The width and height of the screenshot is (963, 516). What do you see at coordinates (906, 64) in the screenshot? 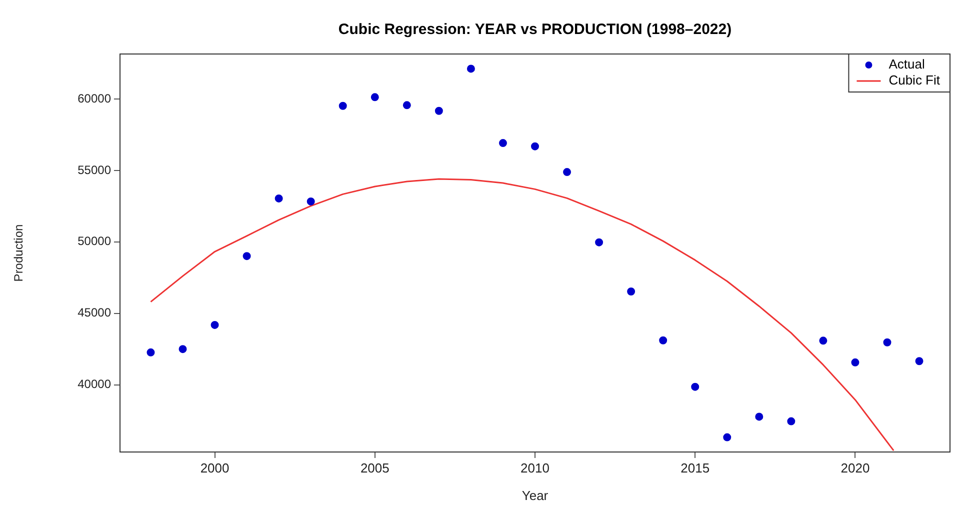
I see `legend-label: Actual` at bounding box center [906, 64].